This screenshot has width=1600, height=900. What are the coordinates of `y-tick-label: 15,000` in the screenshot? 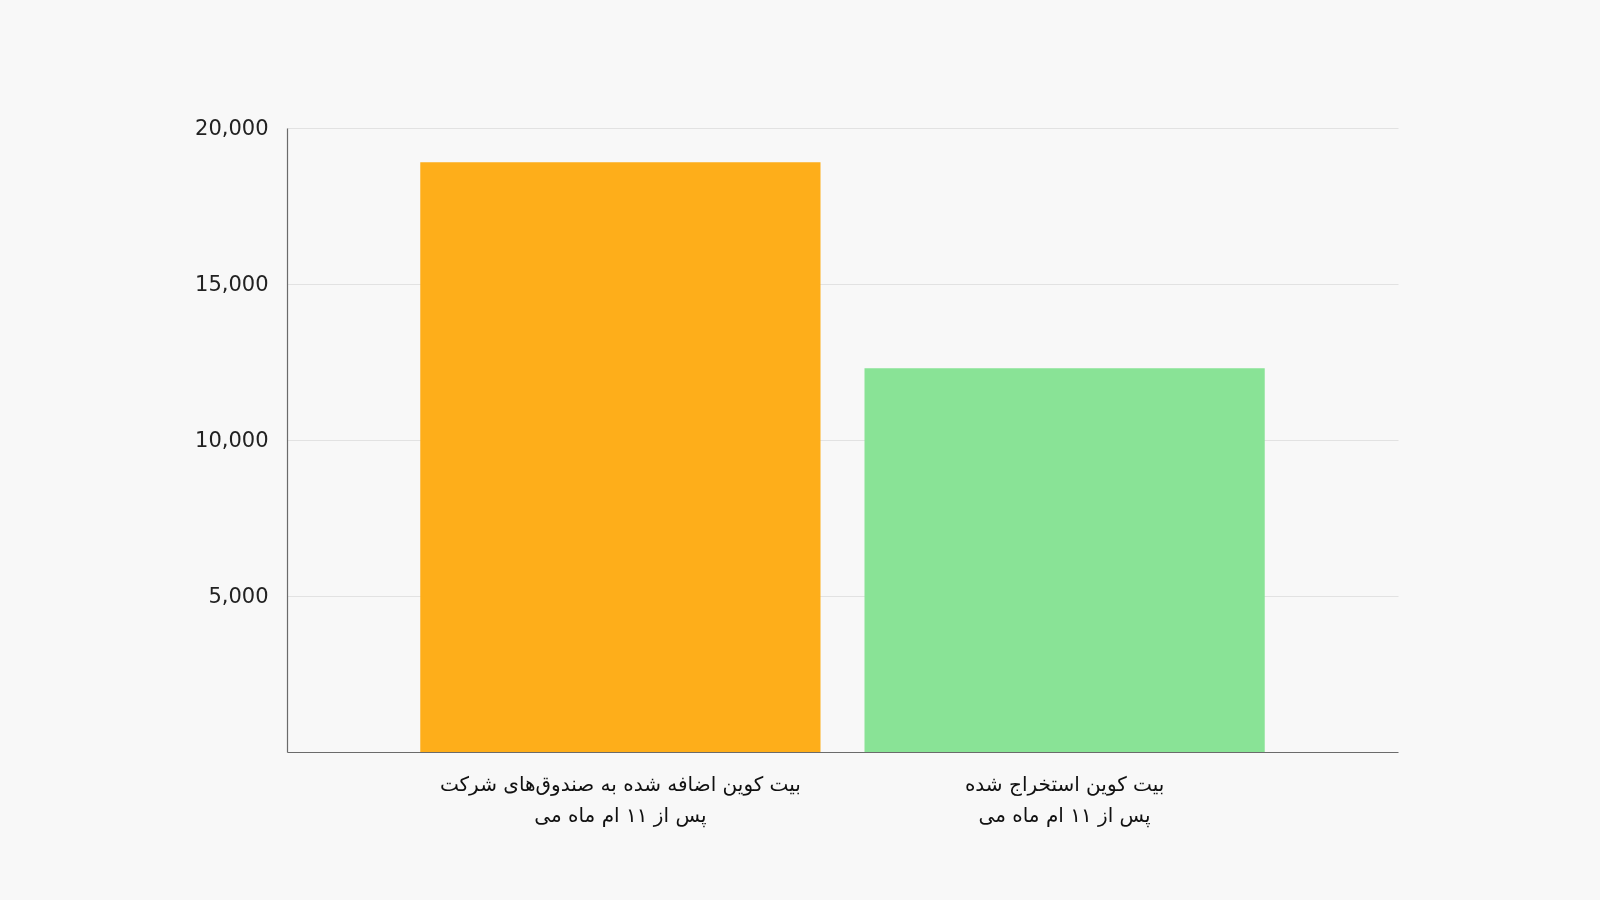 It's located at (232, 283).